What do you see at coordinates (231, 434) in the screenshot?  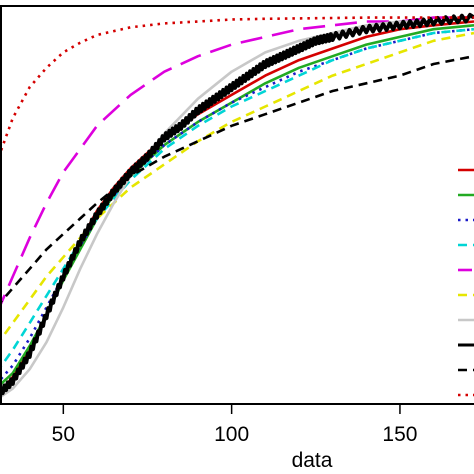 I see `x-tick-label-2: 100` at bounding box center [231, 434].